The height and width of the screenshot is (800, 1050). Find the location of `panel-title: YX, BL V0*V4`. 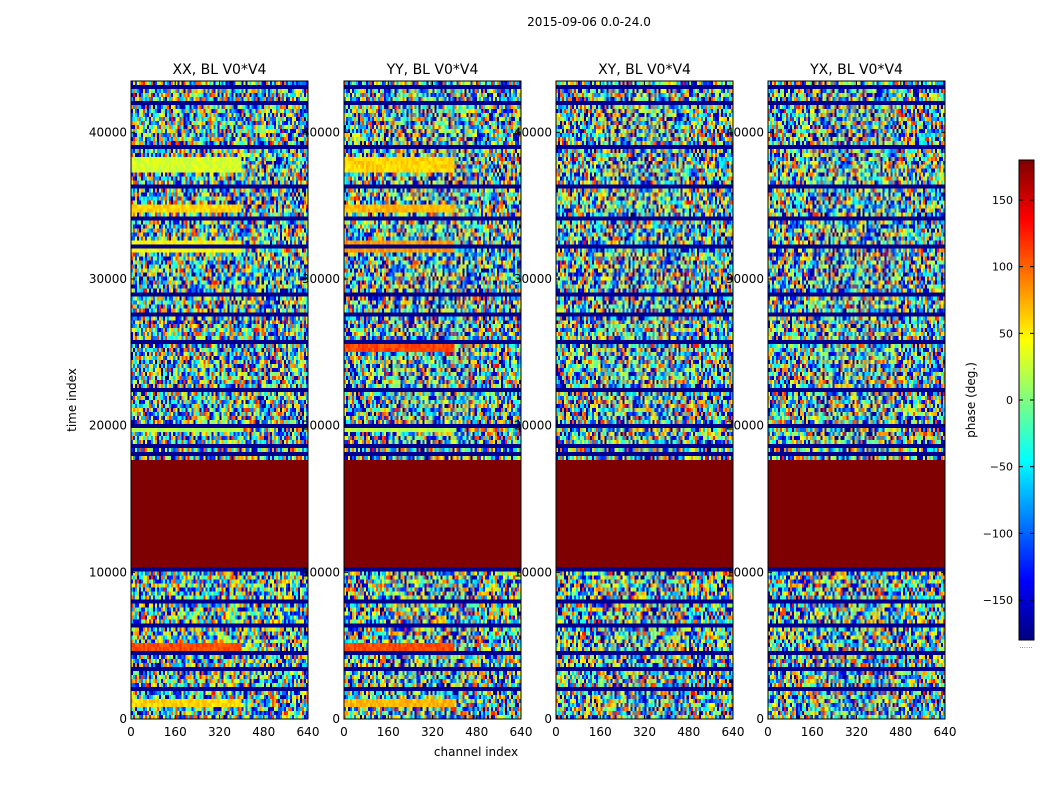

panel-title: YX, BL V0*V4 is located at coordinates (856, 70).